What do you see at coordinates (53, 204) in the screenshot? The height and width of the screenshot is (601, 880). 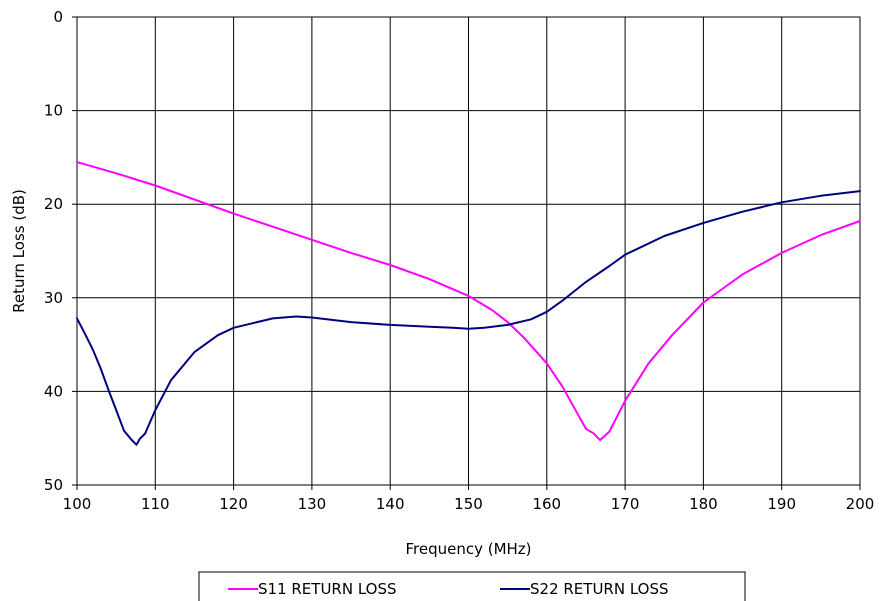 I see `y-tick-label: 20` at bounding box center [53, 204].